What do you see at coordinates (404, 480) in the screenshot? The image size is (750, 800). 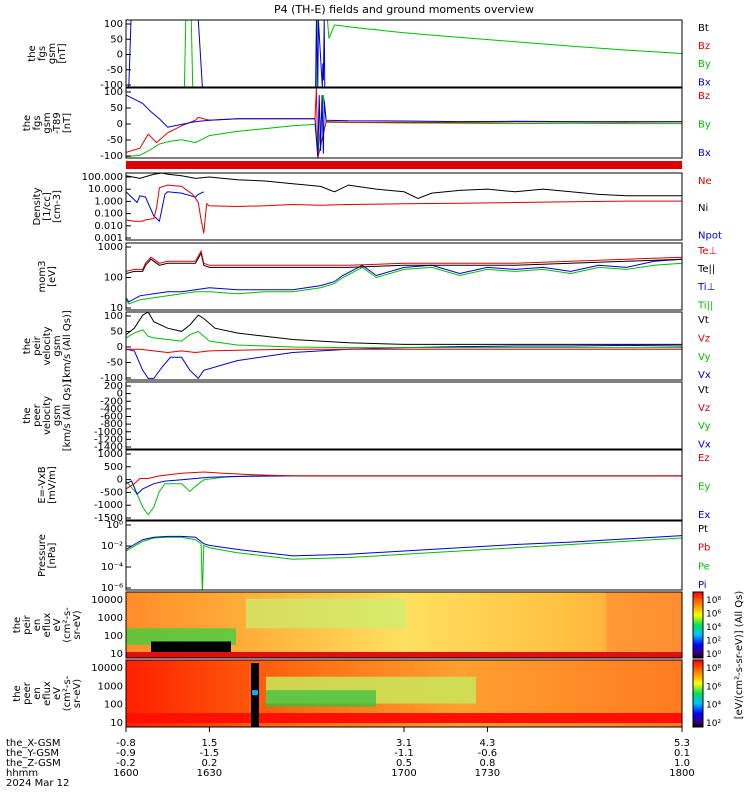 I see `series-line-red` at bounding box center [404, 480].